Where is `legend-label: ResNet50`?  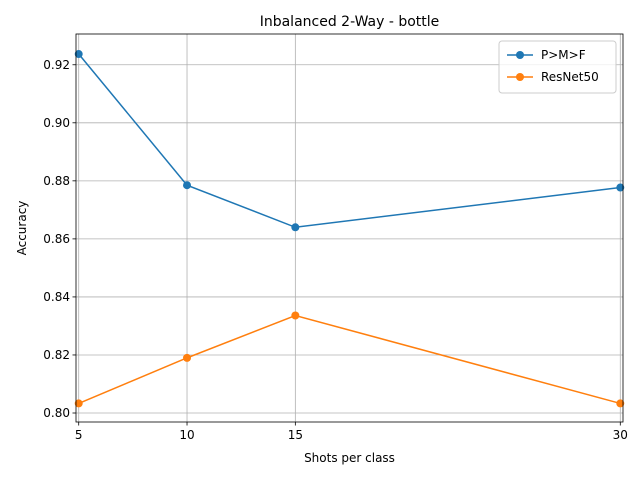
legend-label: ResNet50 is located at coordinates (570, 77).